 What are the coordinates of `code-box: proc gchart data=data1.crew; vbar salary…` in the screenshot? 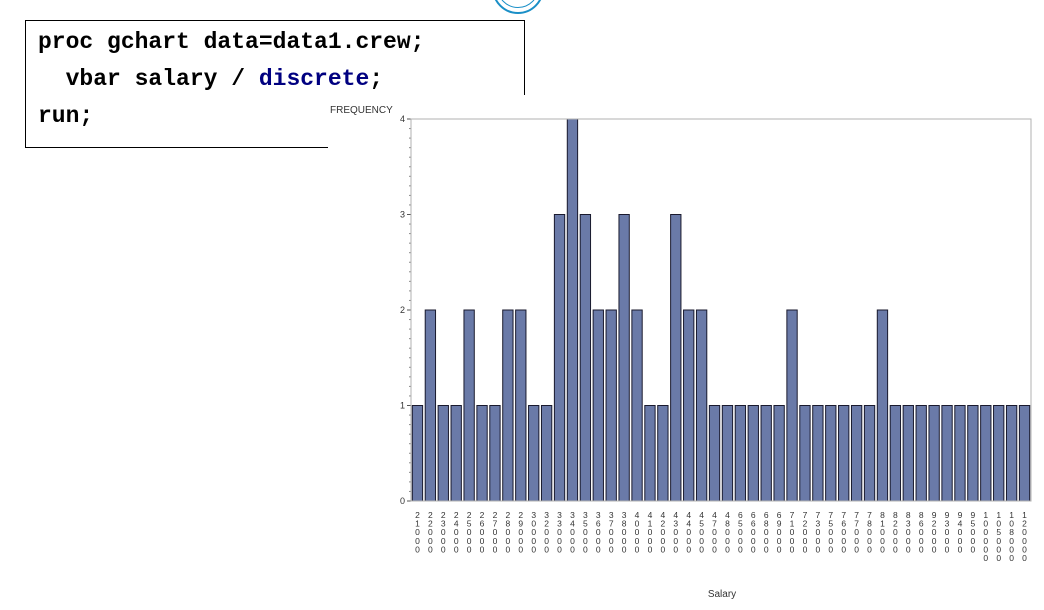 It's located at (275, 84).